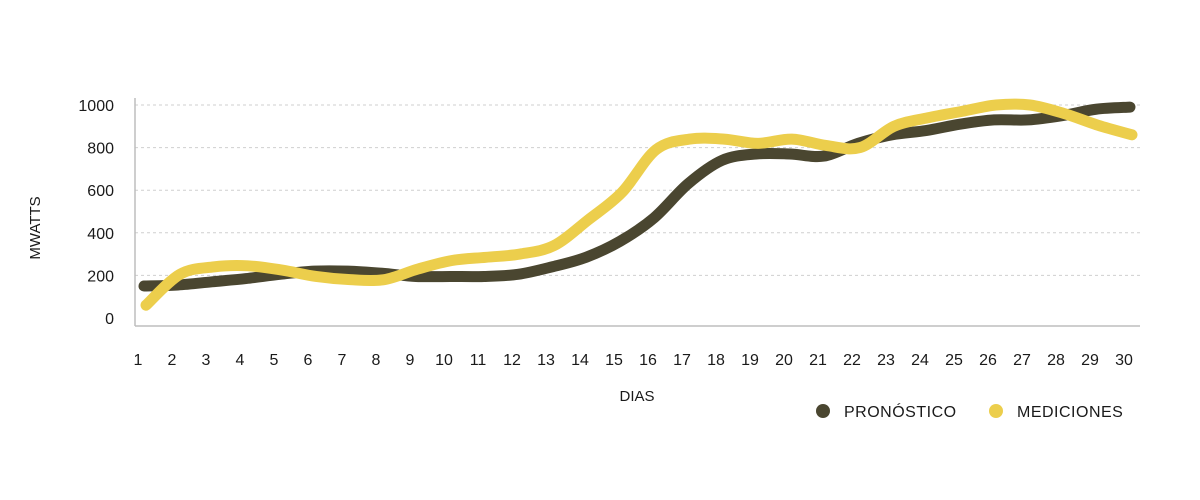 The height and width of the screenshot is (500, 1200). What do you see at coordinates (546, 360) in the screenshot?
I see `x-tick-label: 13` at bounding box center [546, 360].